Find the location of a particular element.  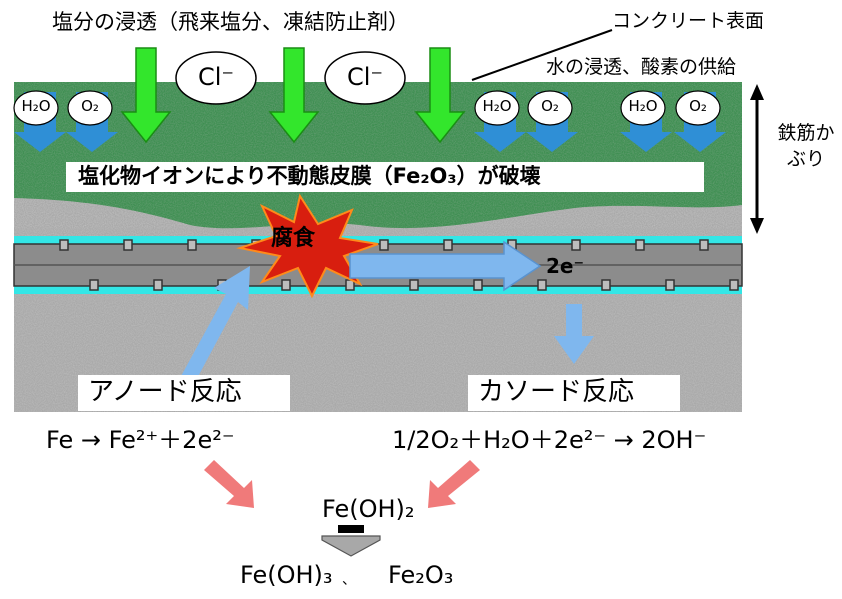

corrosion-burst is located at coordinates (307, 246).